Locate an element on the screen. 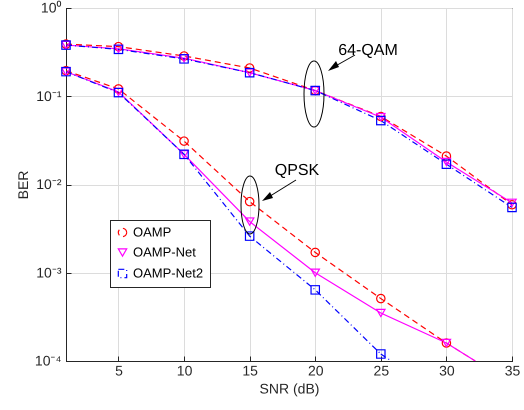 The image size is (524, 410). annotation: QPSK is located at coordinates (297, 170).